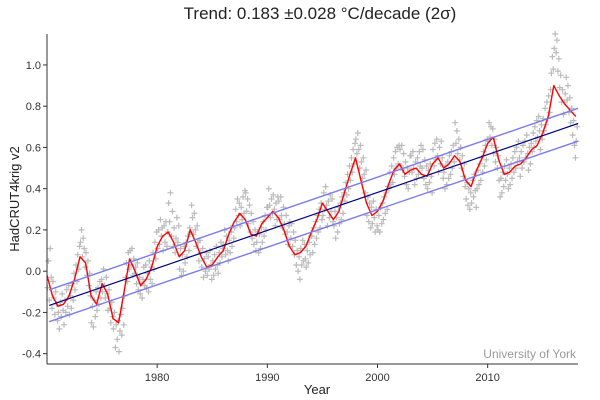 Image resolution: width=600 pixels, height=400 pixels. I want to click on y-tick-label: 0.4, so click(33, 190).